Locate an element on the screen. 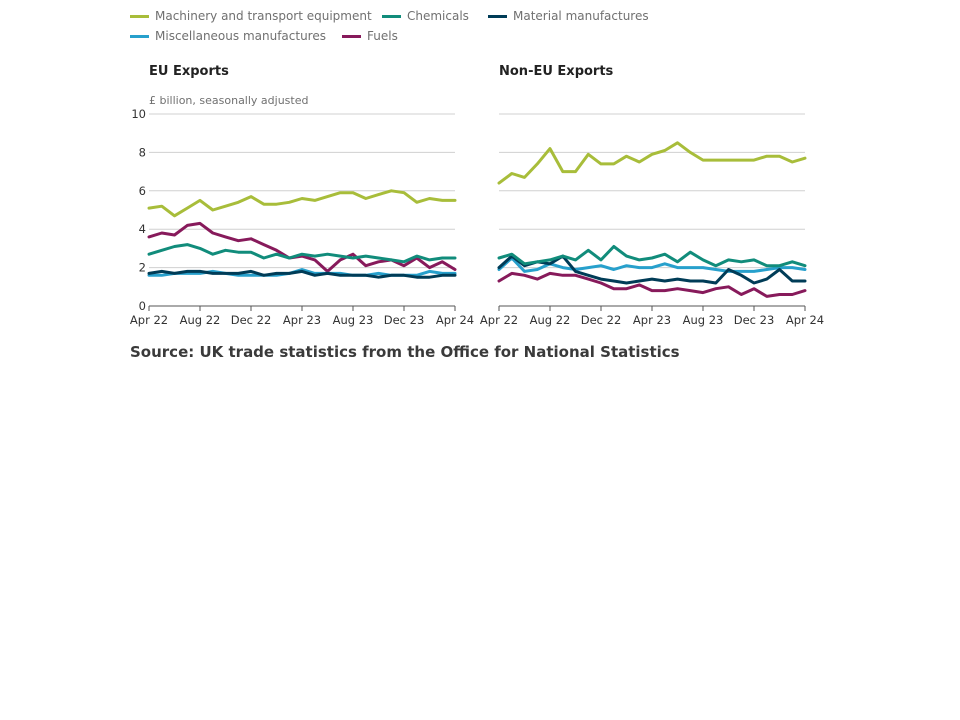  legend-item: Chemicals is located at coordinates (425, 16).